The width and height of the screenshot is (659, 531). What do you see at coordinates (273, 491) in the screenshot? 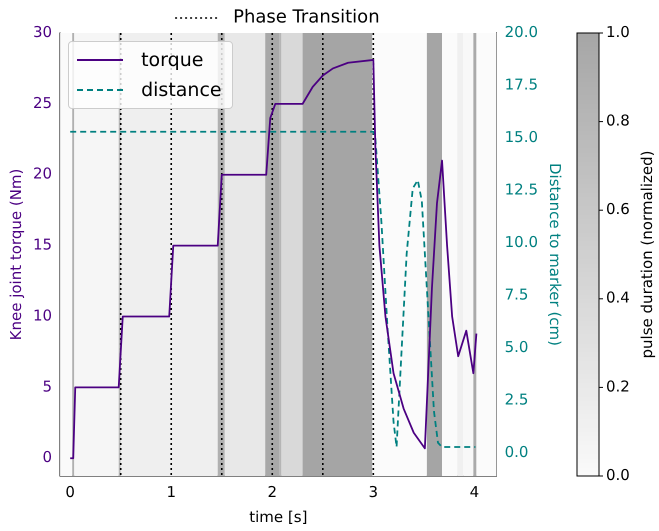
I see `x-tick-label: 2` at bounding box center [273, 491].